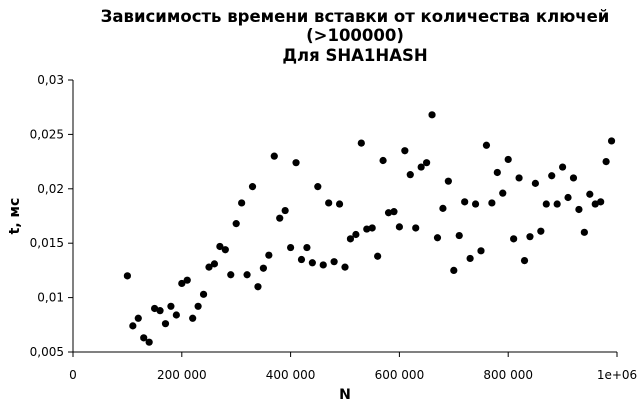 This screenshot has width=642, height=413. I want to click on x-tick-label: 0, so click(73, 375).